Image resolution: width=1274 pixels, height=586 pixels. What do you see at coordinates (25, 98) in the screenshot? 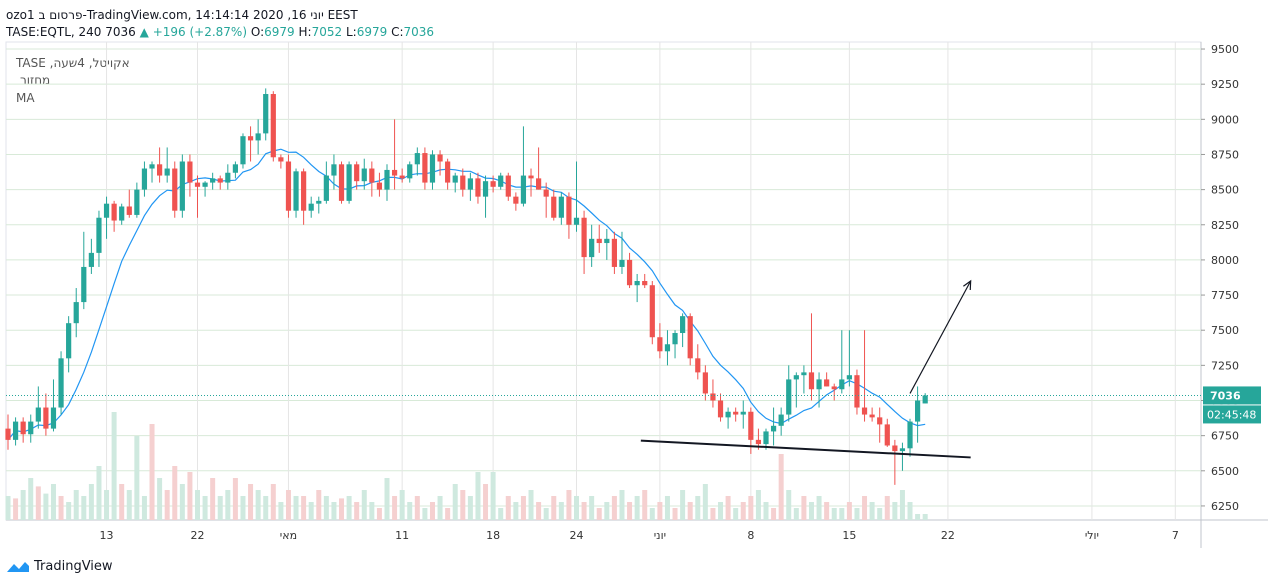
I see `ma-legend: MA` at bounding box center [25, 98].